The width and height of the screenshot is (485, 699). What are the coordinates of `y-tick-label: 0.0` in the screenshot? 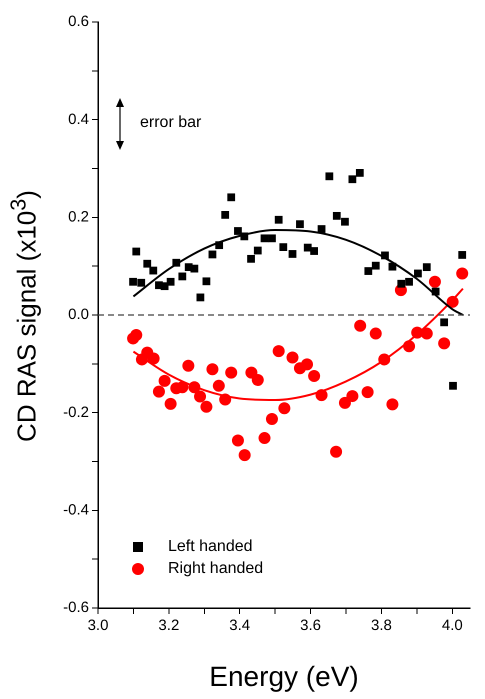 It's located at (78, 315).